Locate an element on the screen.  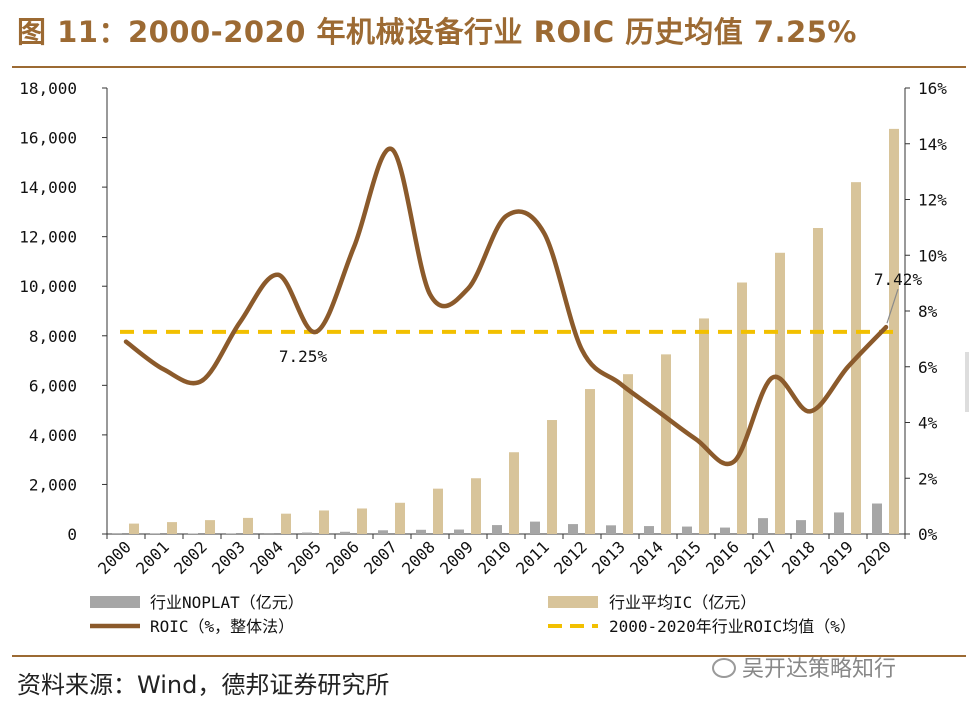
left-axis-tick-label: 10,000 is located at coordinates (48, 286).